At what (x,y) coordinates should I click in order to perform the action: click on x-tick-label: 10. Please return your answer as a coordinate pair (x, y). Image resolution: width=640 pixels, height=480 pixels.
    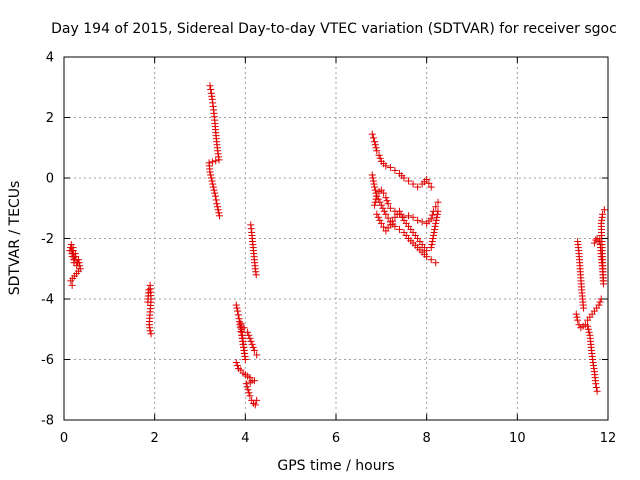
    Looking at the image, I should click on (517, 438).